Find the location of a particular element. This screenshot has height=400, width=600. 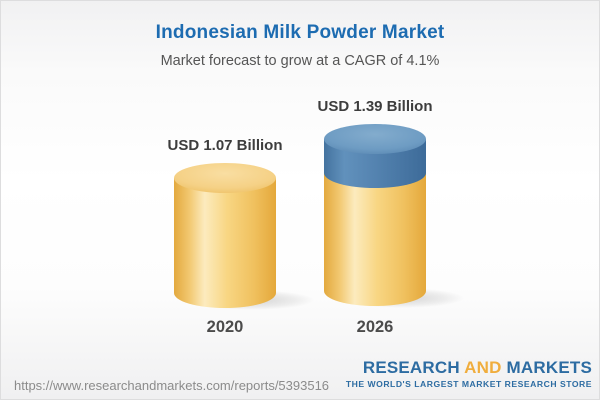

logo-word-and: AND is located at coordinates (483, 367).